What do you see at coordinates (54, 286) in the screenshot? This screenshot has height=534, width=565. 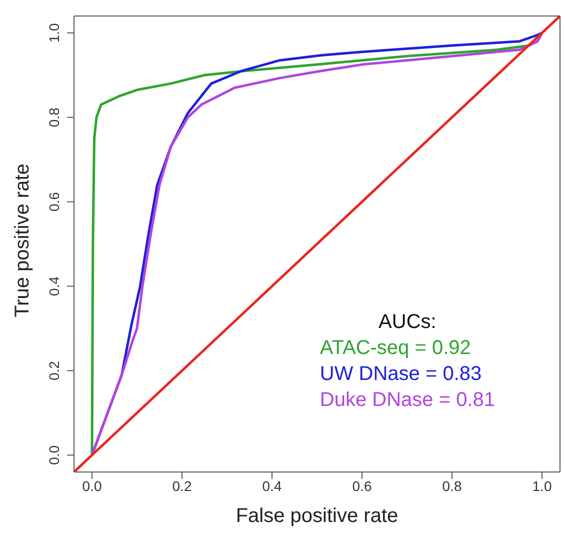 I see `y-tick-label: 0.4` at bounding box center [54, 286].